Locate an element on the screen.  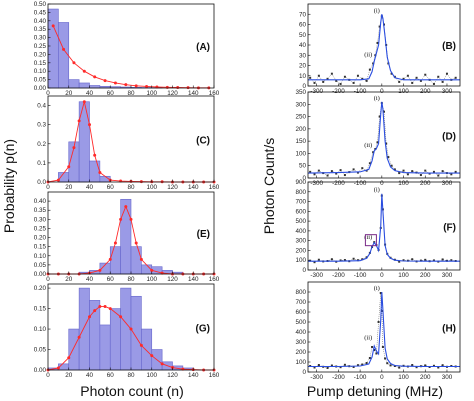
panel-label-h: (H) is located at coordinates (449, 329).